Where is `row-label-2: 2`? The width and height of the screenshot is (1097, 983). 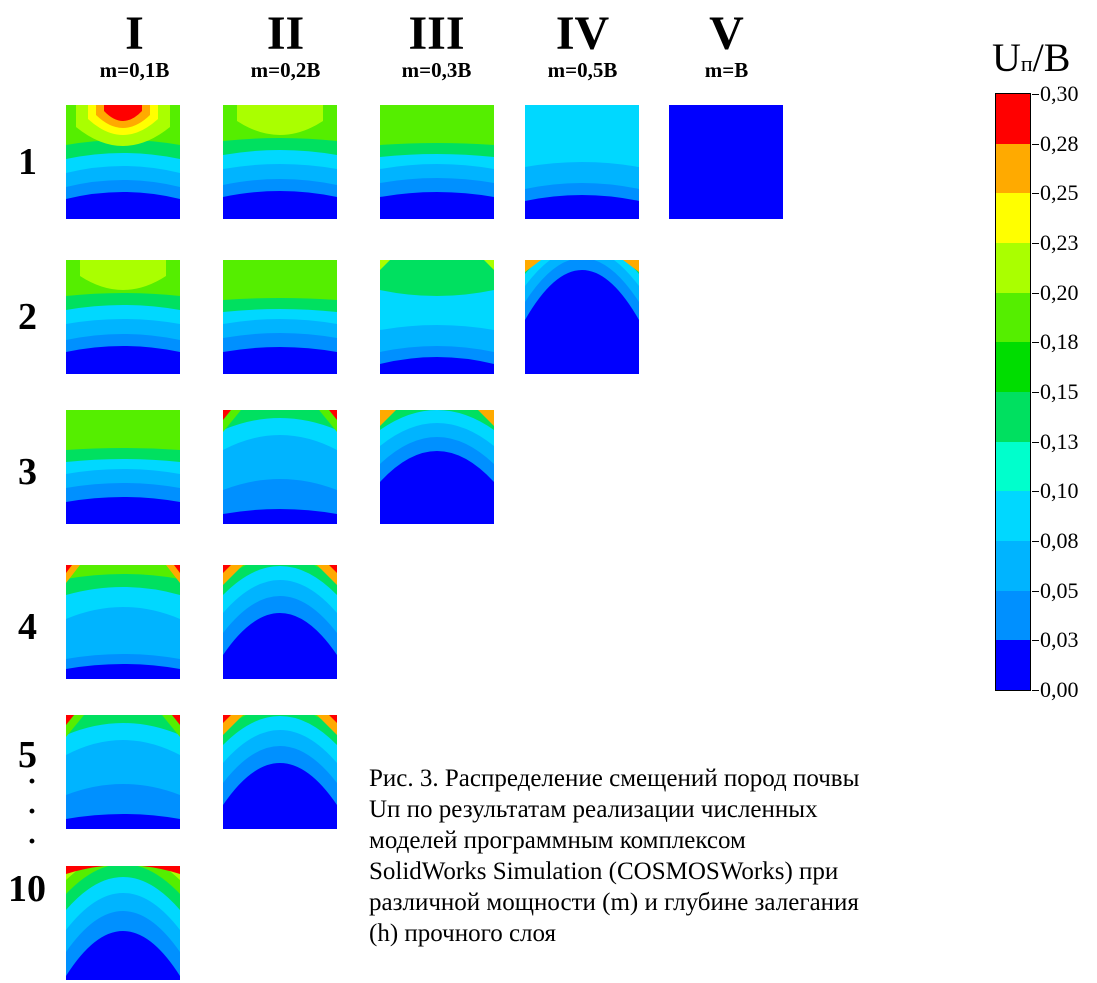
row-label-2: 2 is located at coordinates (27, 317).